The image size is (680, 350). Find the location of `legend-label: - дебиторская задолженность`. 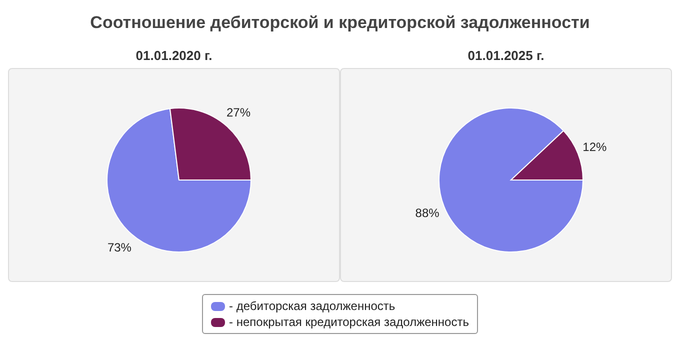

legend-label: - дебиторская задолженность is located at coordinates (312, 306).